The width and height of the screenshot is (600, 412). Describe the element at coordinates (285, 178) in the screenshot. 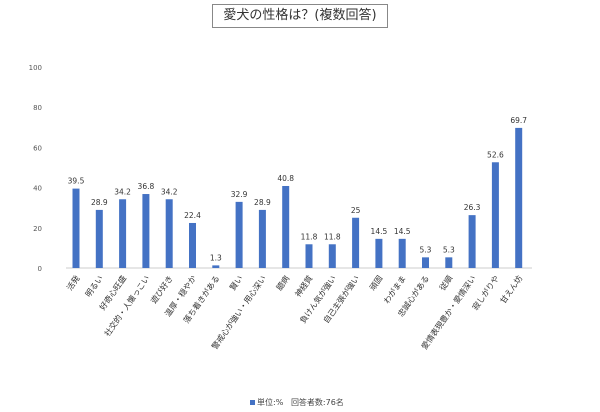

I see `data-label: 40.8` at that location.